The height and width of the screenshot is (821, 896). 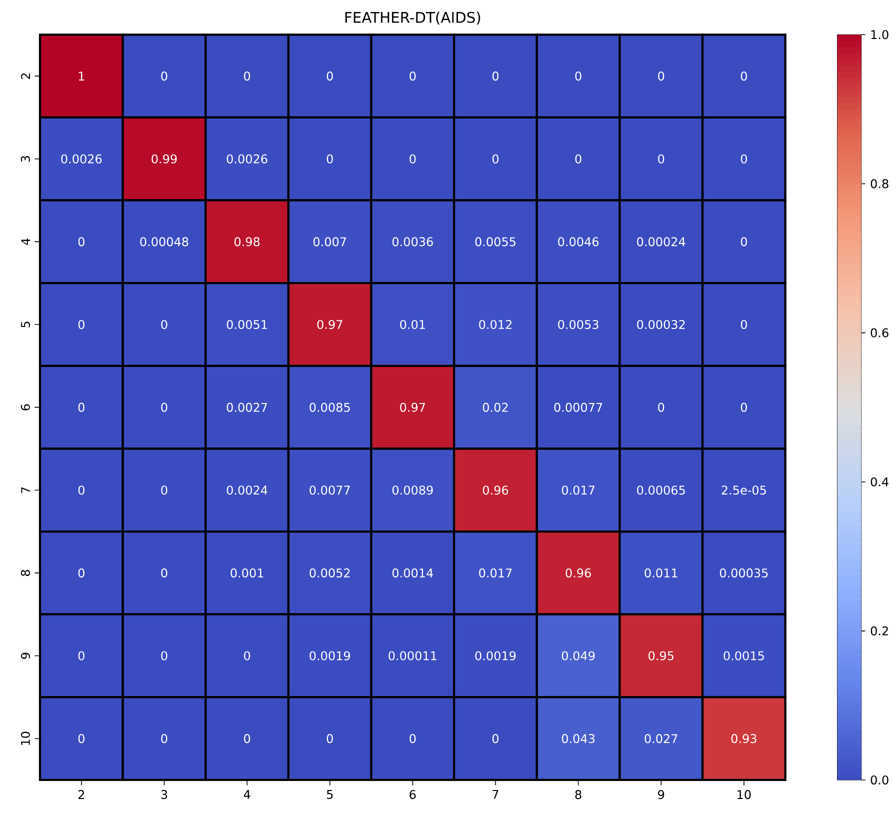 I want to click on data-label: 0.0053, so click(x=578, y=325).